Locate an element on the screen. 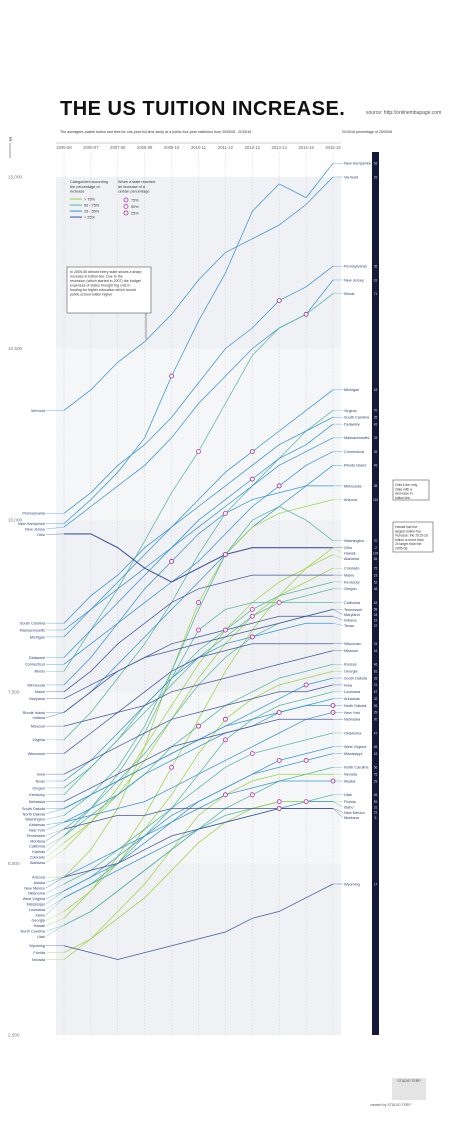  end-label: Alaska is located at coordinates (350, 781).